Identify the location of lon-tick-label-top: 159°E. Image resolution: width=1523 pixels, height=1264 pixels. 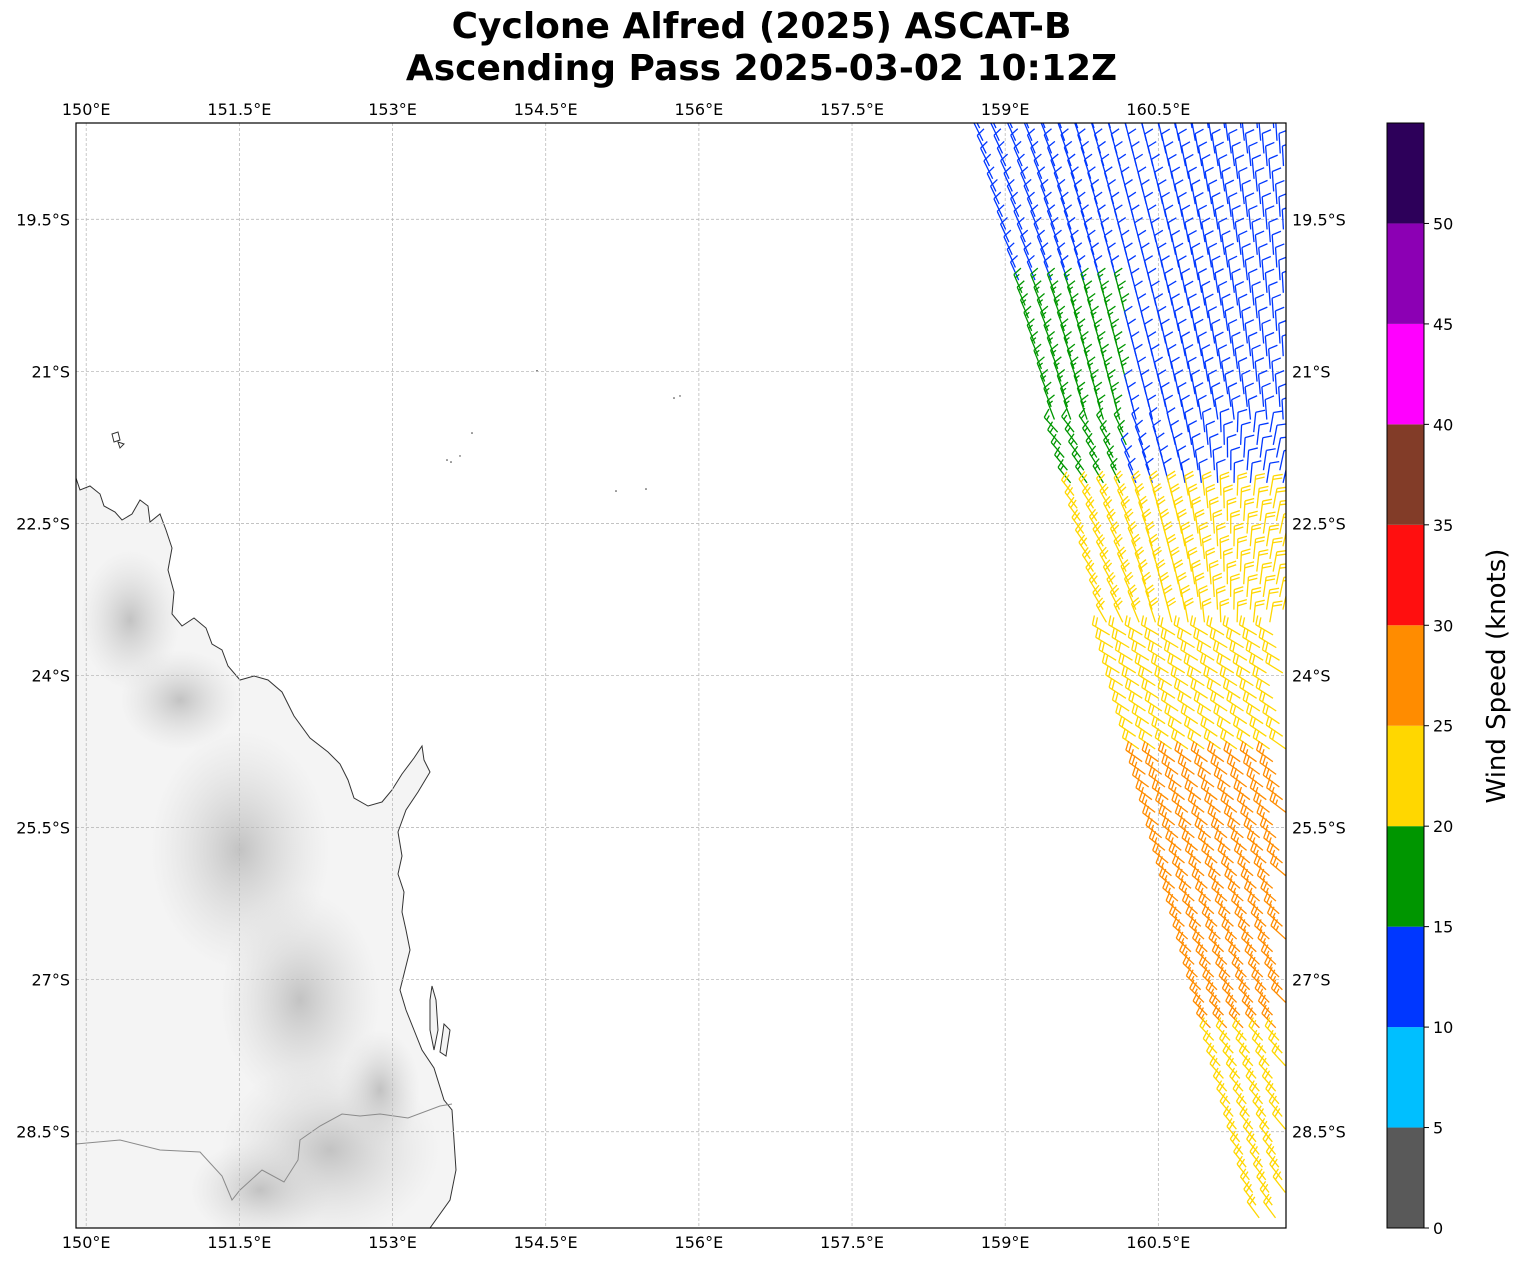
(1005, 109).